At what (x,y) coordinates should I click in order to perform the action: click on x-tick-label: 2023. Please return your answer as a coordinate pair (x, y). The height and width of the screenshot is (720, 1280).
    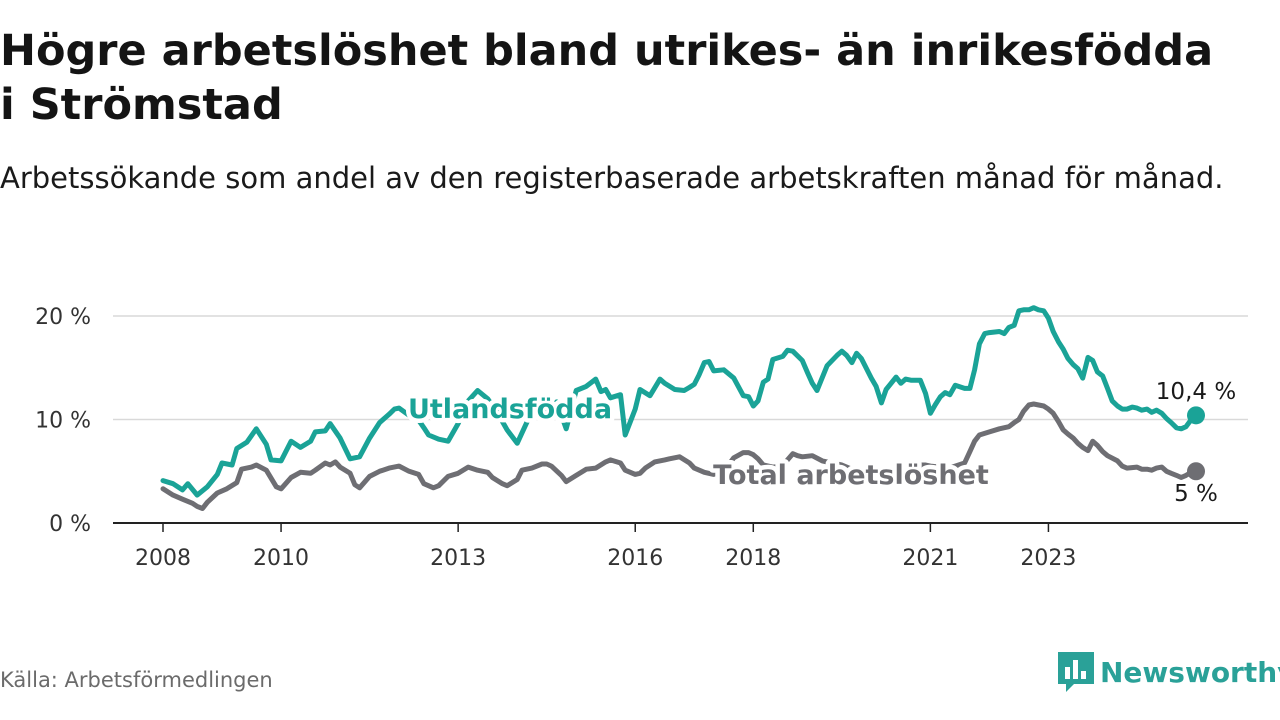
    Looking at the image, I should click on (1048, 558).